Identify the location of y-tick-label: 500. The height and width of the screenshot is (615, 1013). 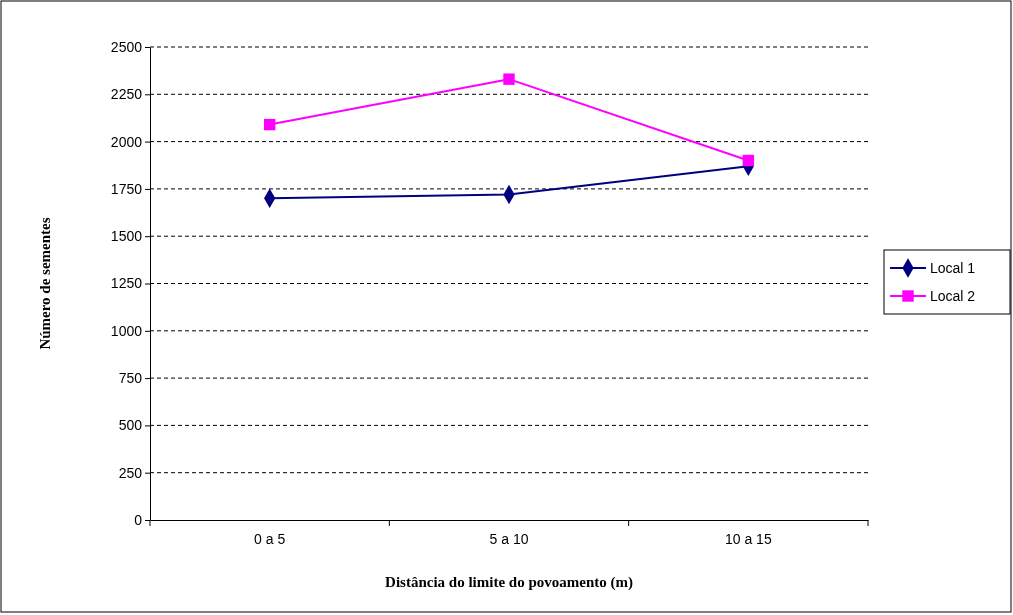
(130, 425).